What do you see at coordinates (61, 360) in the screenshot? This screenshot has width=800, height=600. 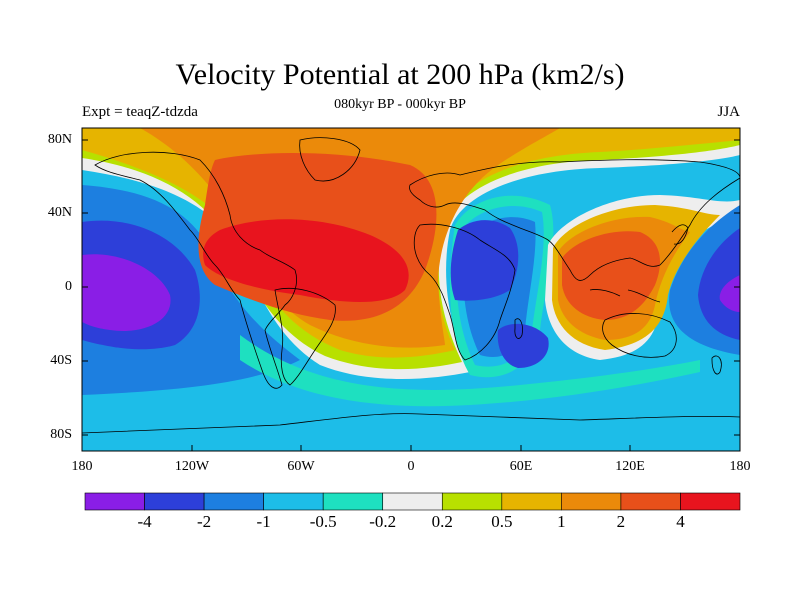 I see `lat-tick-label: 40S` at bounding box center [61, 360].